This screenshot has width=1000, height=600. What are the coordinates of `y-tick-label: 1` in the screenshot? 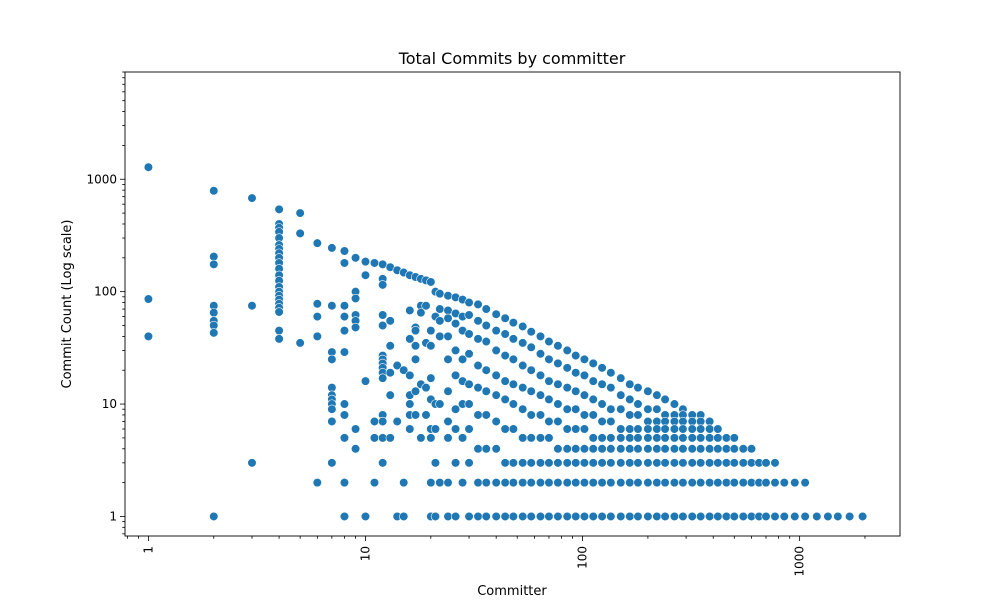 It's located at (113, 516).